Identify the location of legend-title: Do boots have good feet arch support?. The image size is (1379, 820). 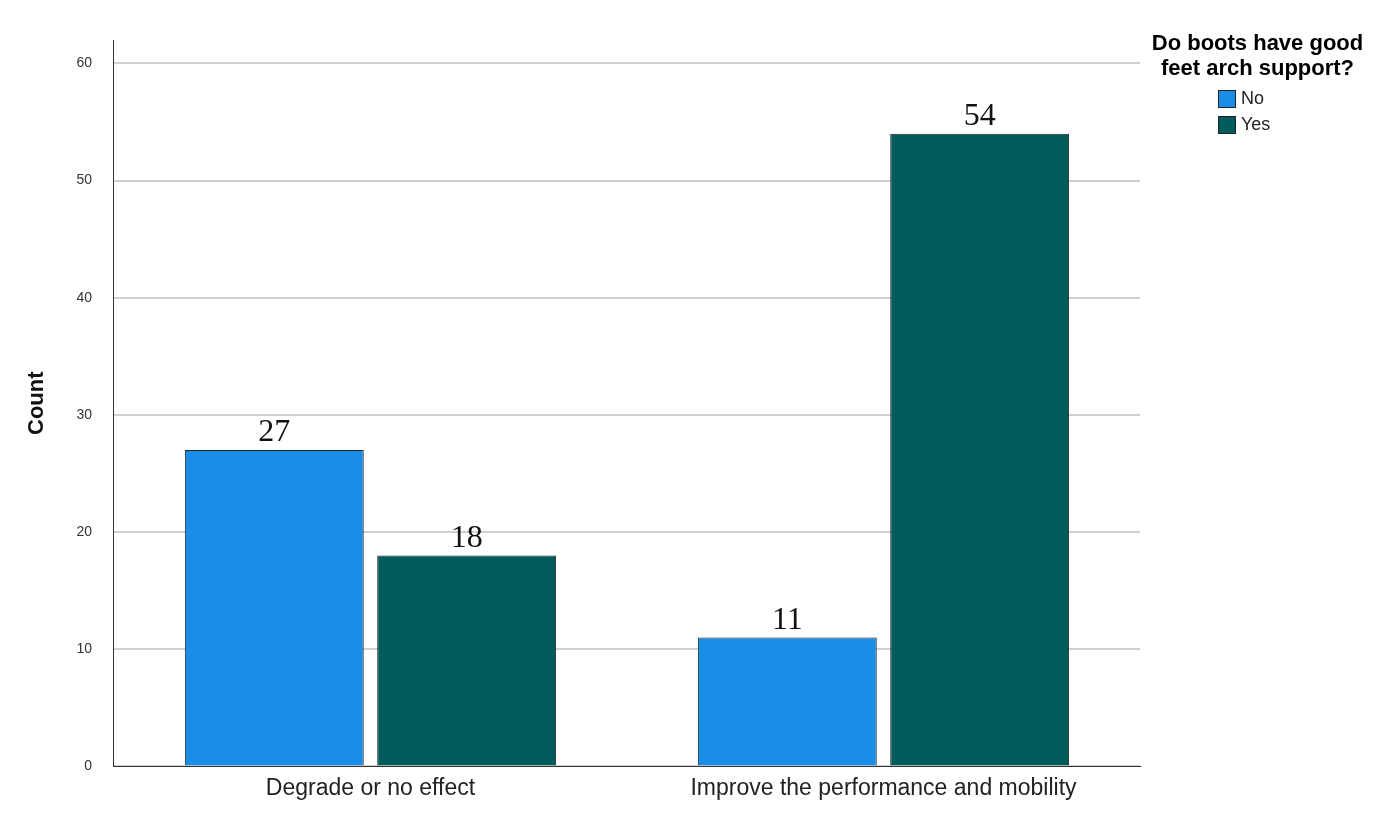
(1257, 55).